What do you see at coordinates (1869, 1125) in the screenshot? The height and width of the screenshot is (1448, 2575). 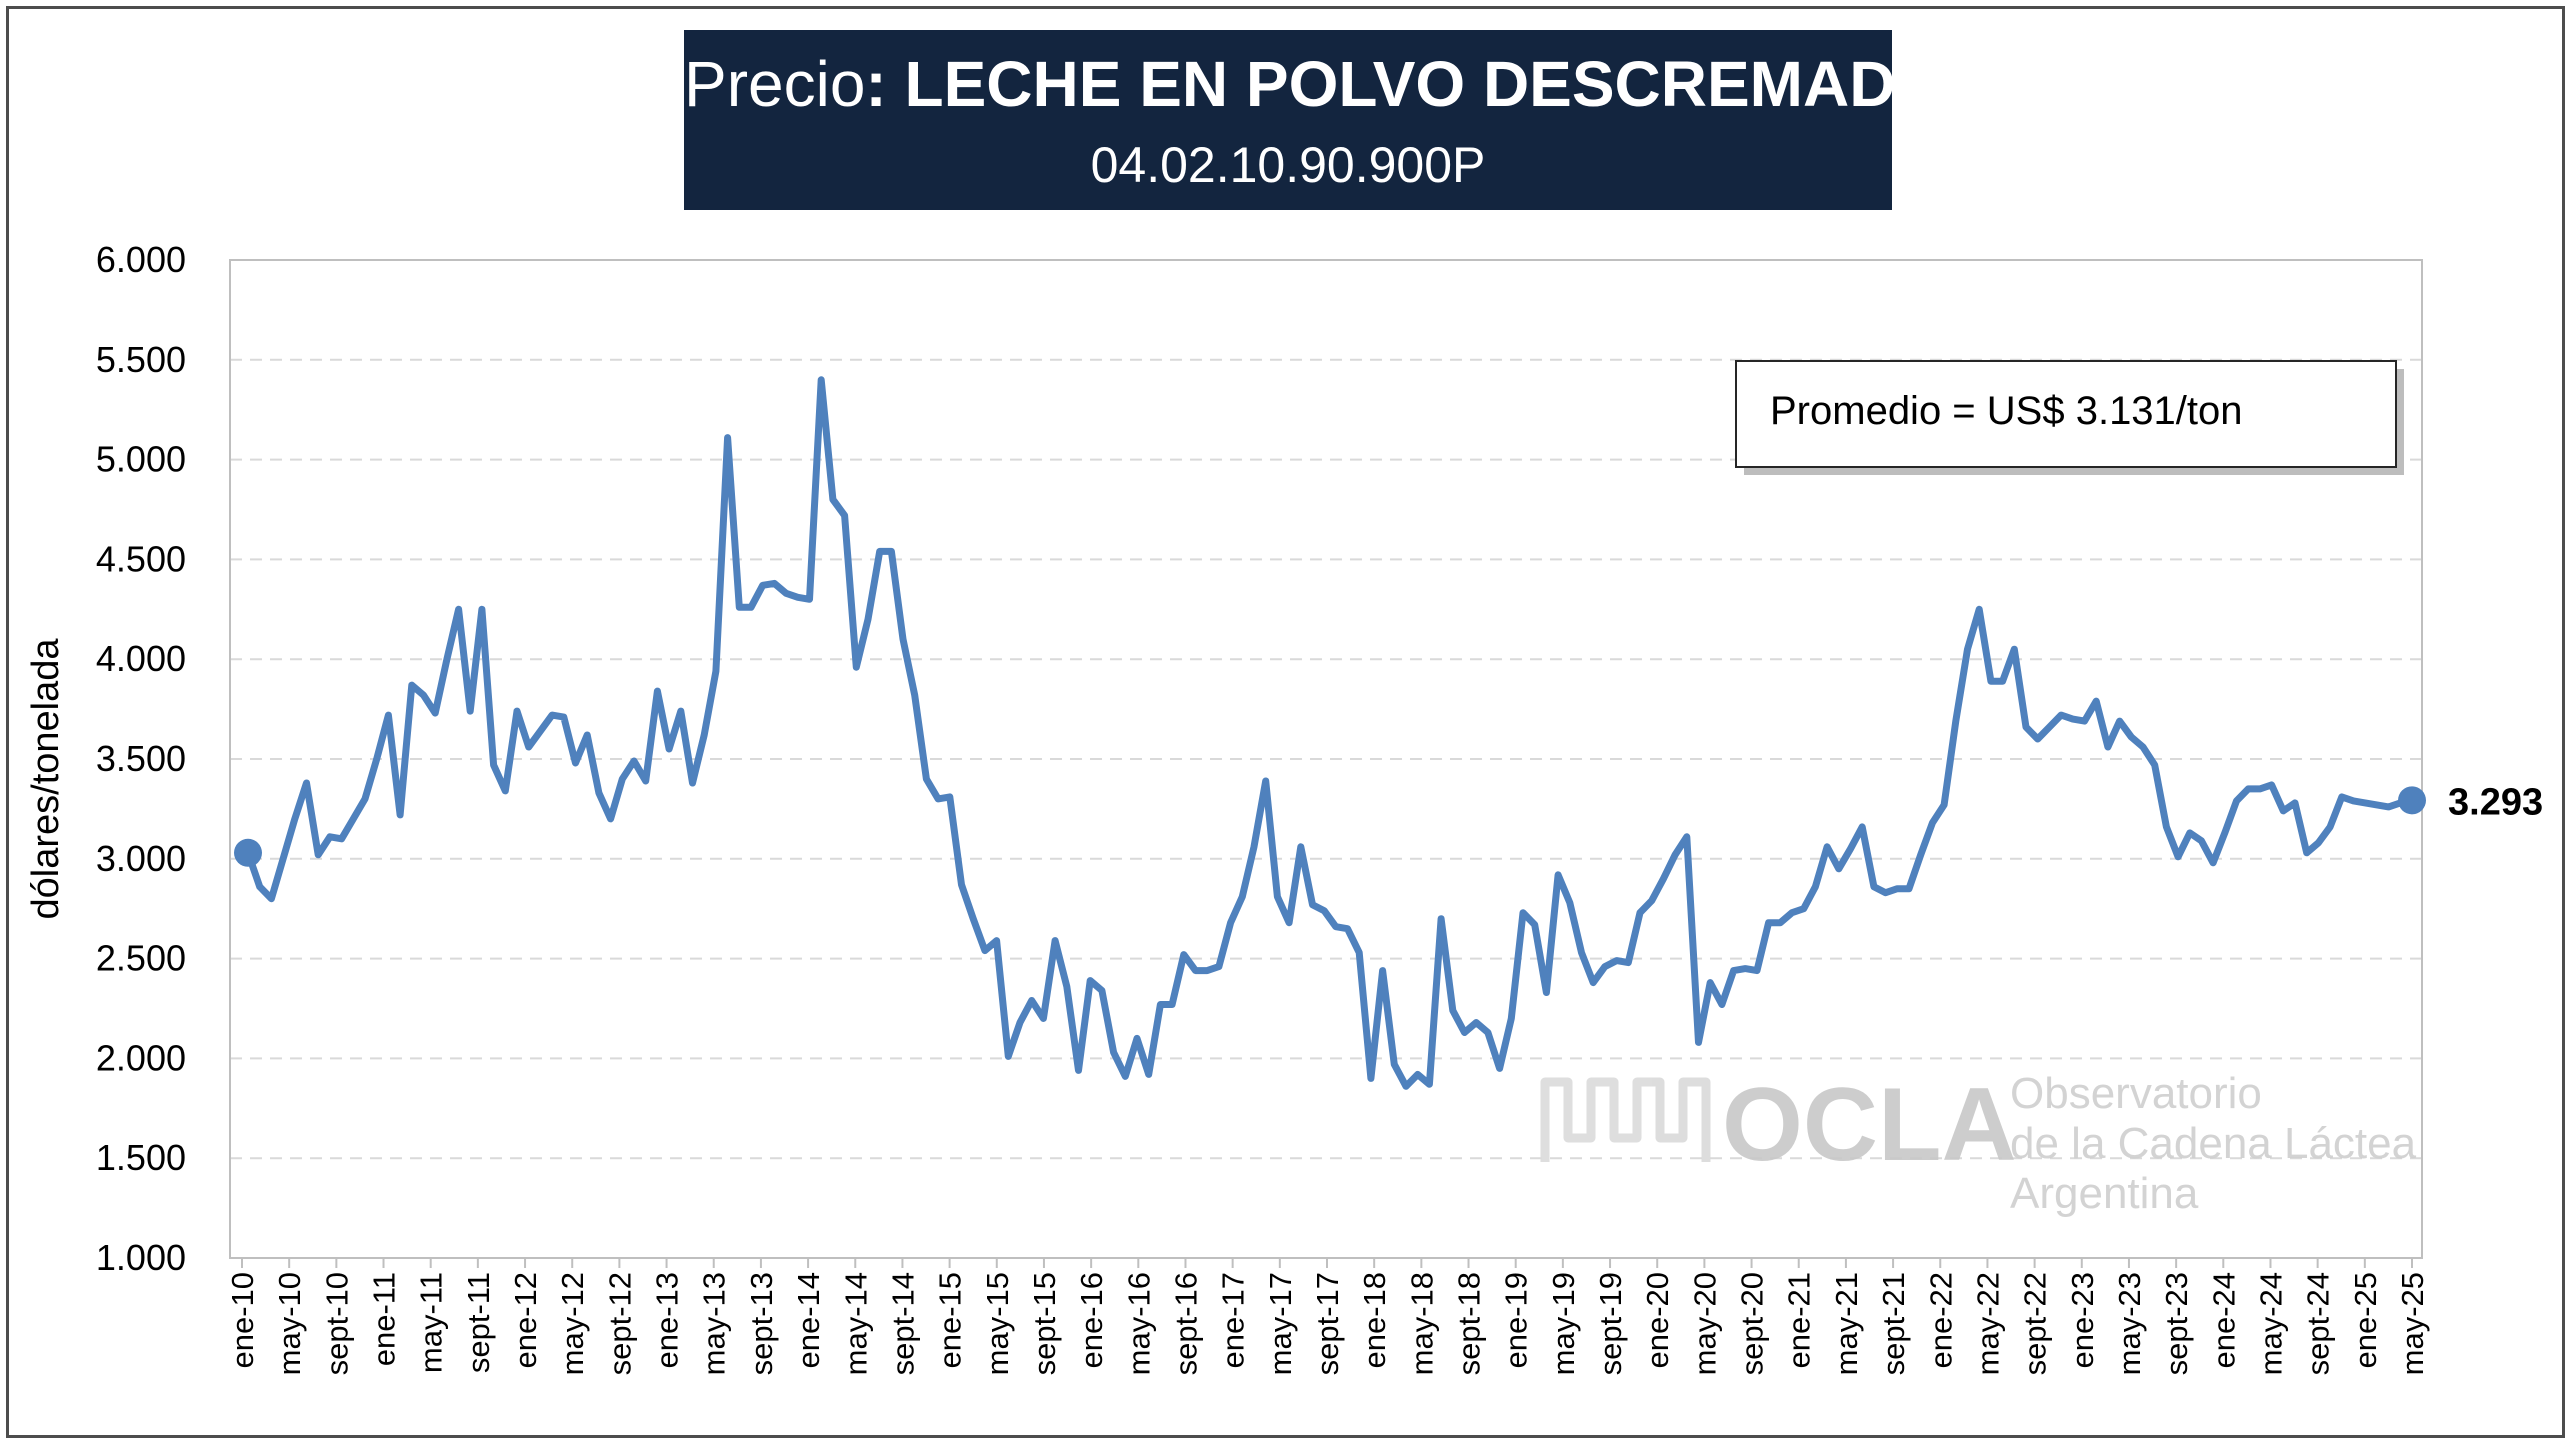 I see `watermark-logo-text: OCLA` at bounding box center [1869, 1125].